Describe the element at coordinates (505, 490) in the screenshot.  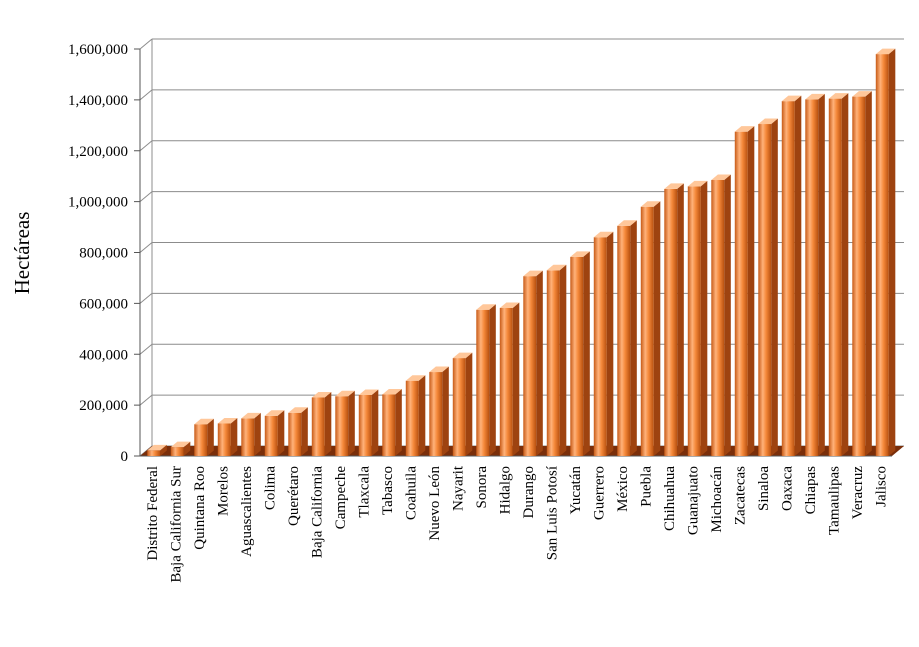
I see `x-tick-label: Hidalgo` at that location.